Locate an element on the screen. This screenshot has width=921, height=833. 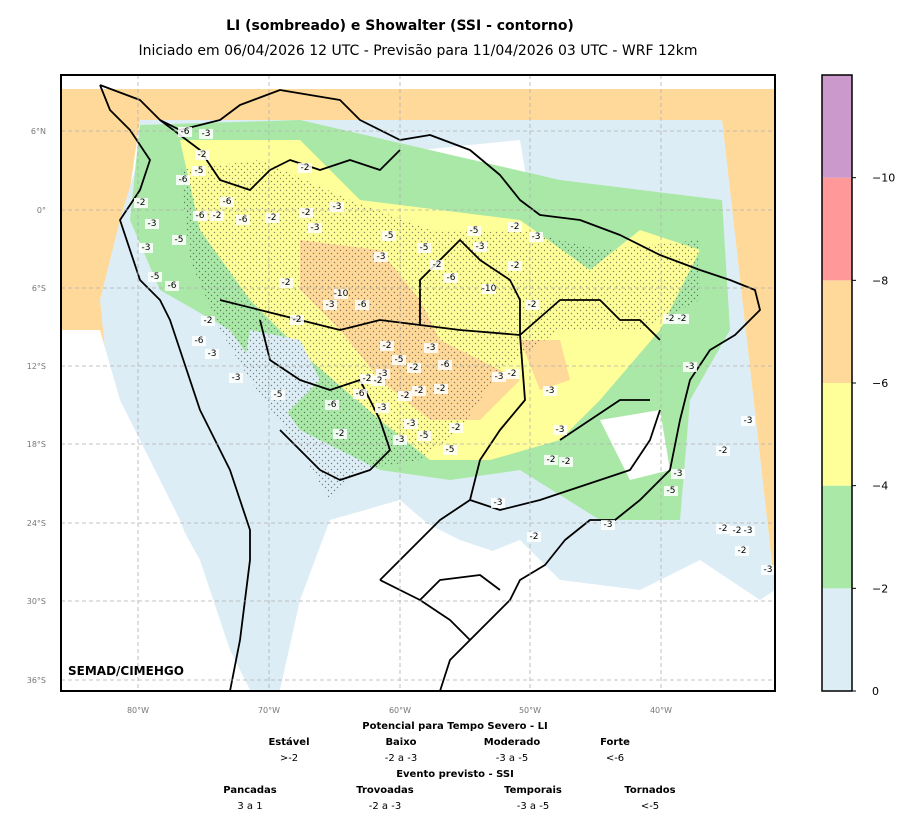
colorbar-tick-label: −2 is located at coordinates (880, 588).